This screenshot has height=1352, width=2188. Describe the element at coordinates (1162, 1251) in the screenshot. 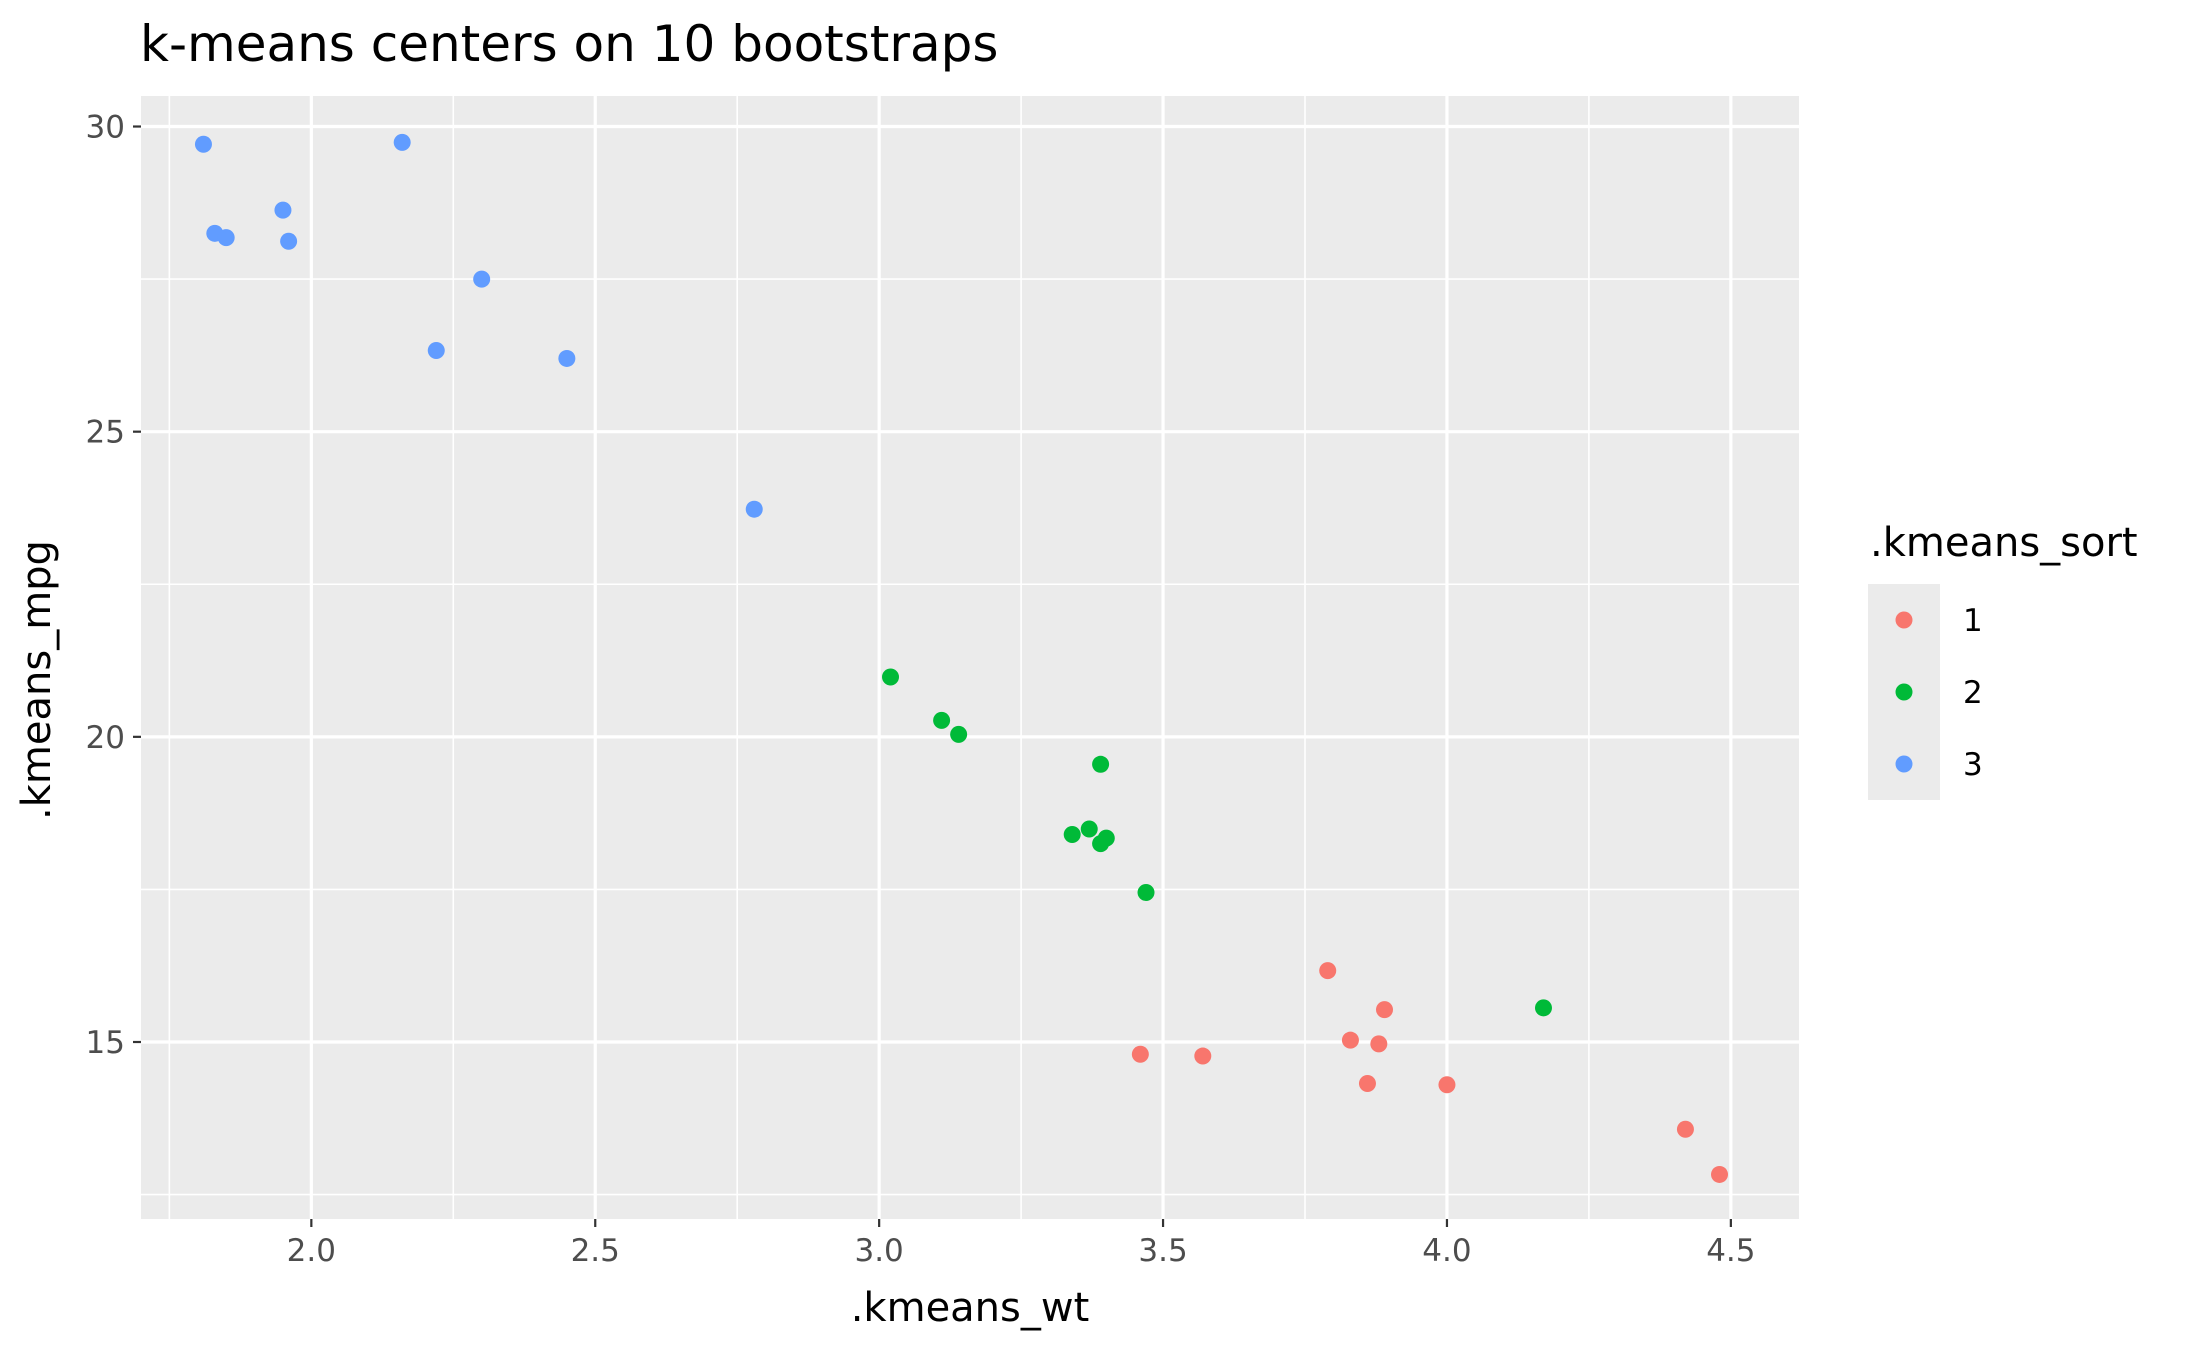

I see `x-tick-label: 3.5` at that location.